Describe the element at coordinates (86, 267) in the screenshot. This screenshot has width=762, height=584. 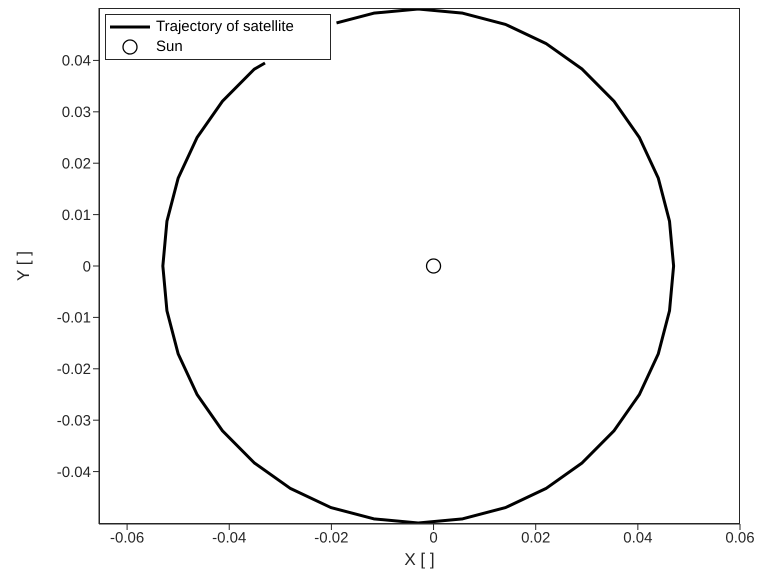
I see `y-tick-label: 0` at that location.